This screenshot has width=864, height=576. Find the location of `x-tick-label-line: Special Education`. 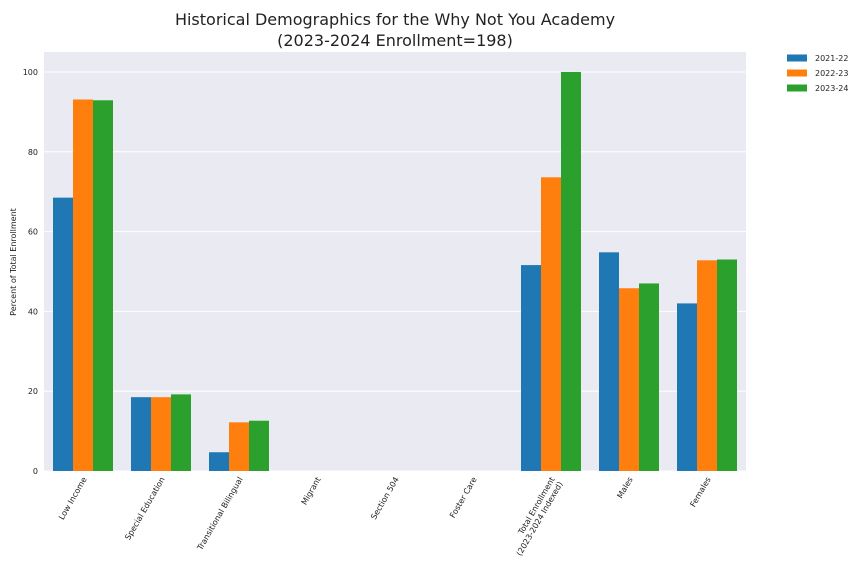

x-tick-label-line: Special Education is located at coordinates (144, 509).